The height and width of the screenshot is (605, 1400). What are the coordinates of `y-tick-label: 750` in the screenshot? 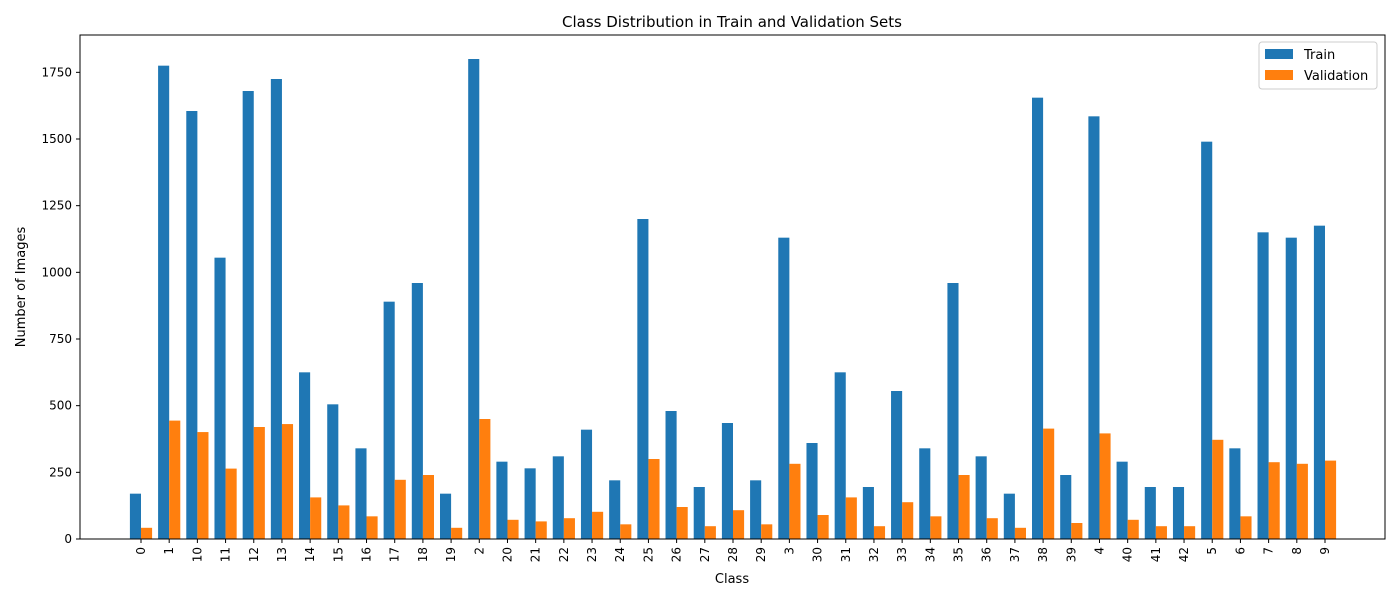 It's located at (60, 339).